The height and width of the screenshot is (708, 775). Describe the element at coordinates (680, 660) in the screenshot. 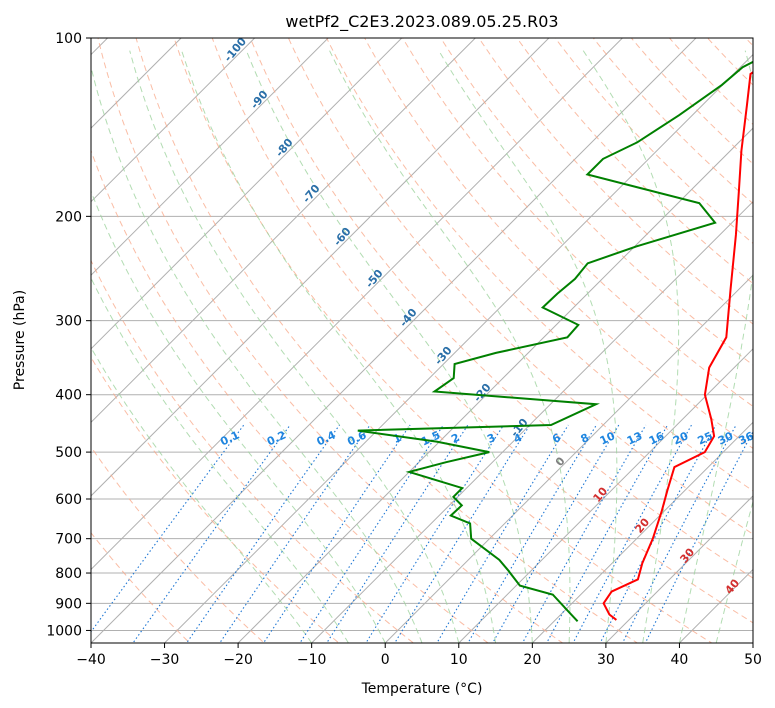

I see `x-tick-label: 40` at that location.